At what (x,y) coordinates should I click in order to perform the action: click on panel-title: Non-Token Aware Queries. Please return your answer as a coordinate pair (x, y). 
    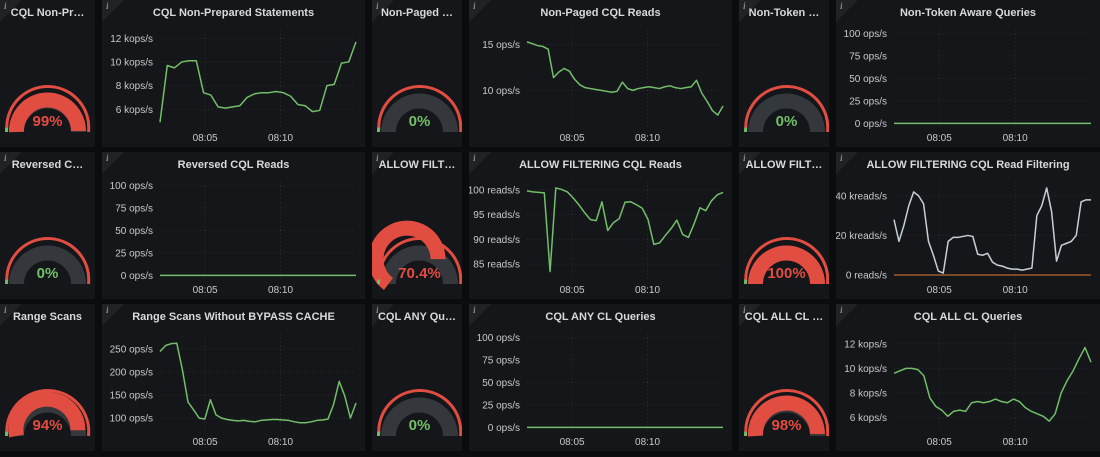
    Looking at the image, I should click on (968, 13).